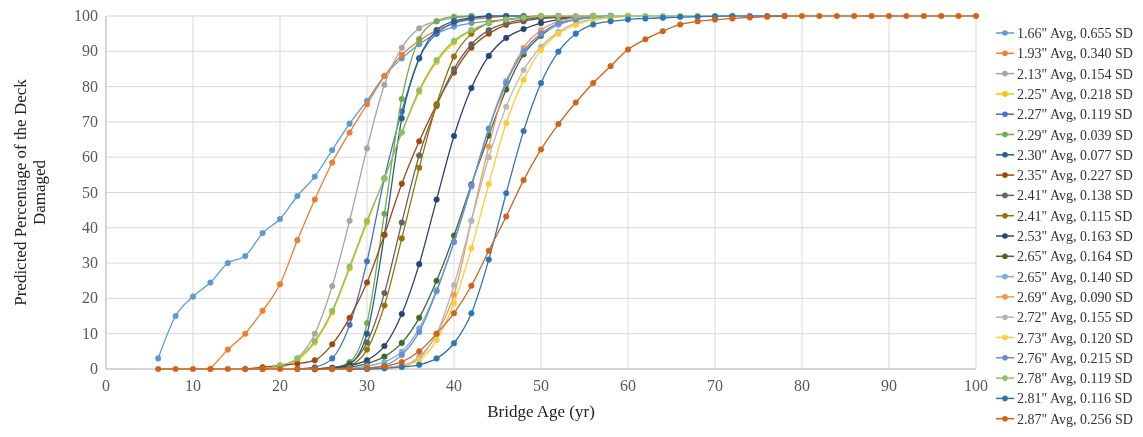 The image size is (1143, 437). Describe the element at coordinates (715, 385) in the screenshot. I see `x-tick-label: 70` at that location.